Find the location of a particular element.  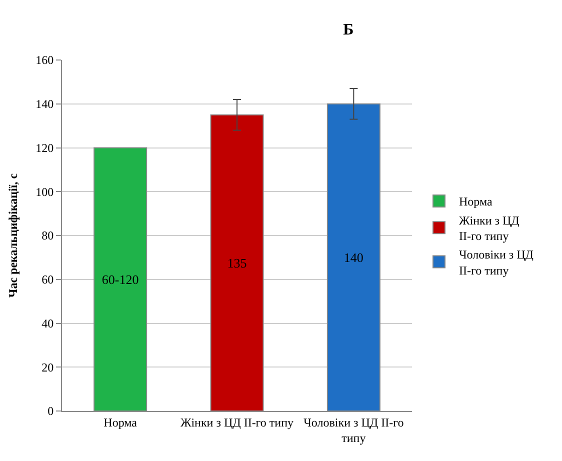

x-tick-label: Жінки з ЦД ІІ-го типу is located at coordinates (237, 422).